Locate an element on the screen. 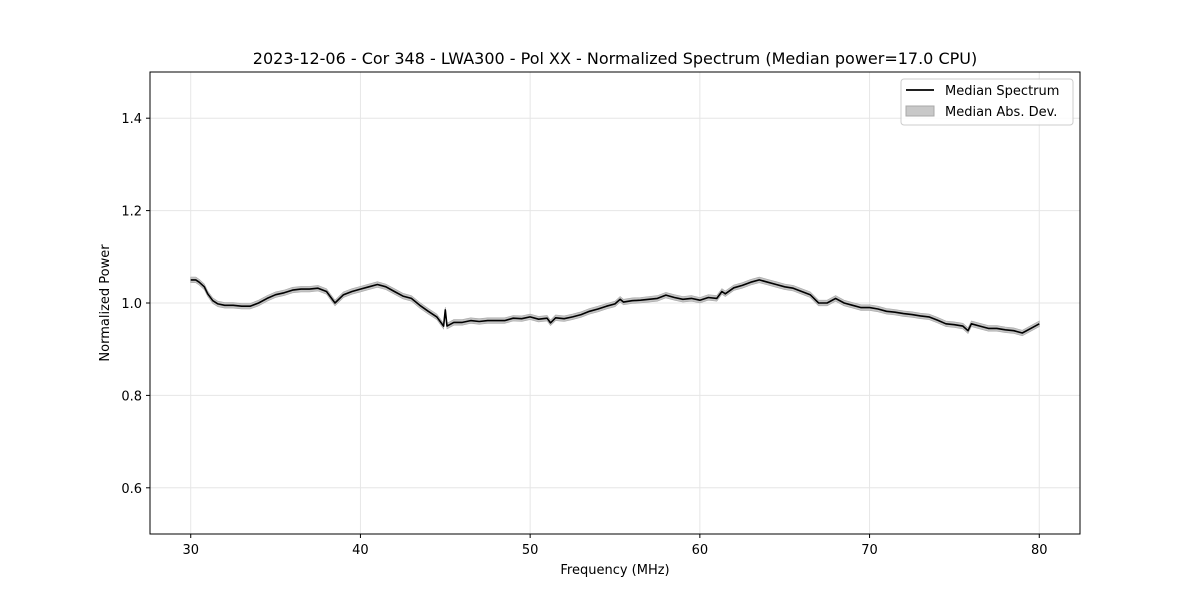  mad-band-layer is located at coordinates (615, 306).